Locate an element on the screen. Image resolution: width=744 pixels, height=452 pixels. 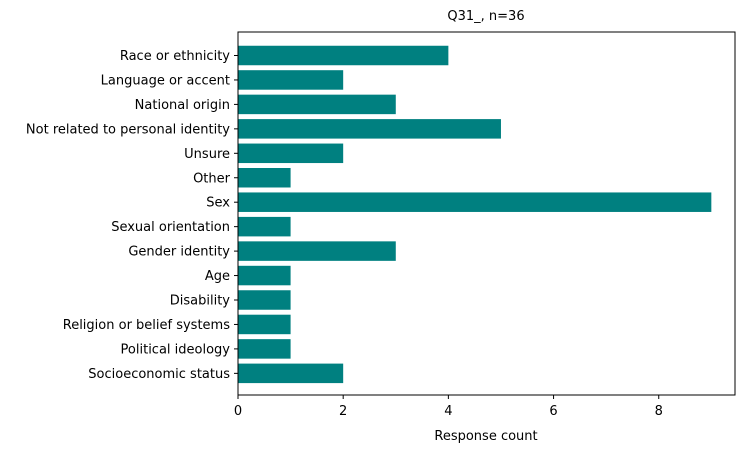
y-tick-label: Socioeconomic status is located at coordinates (159, 374).